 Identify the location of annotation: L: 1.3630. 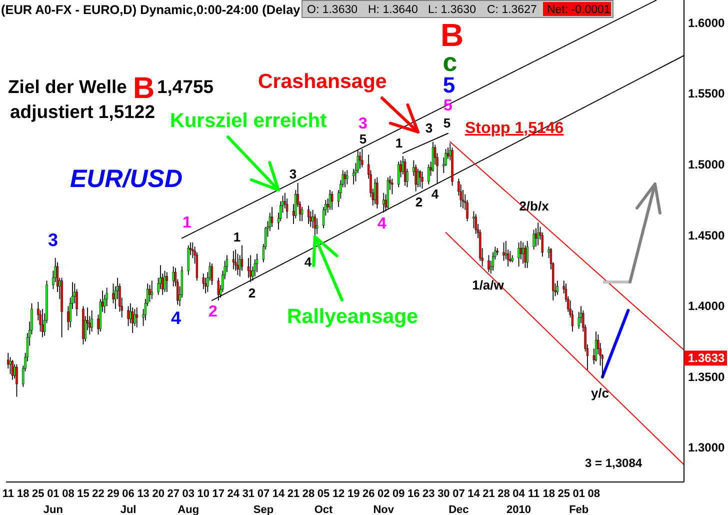
(452, 10).